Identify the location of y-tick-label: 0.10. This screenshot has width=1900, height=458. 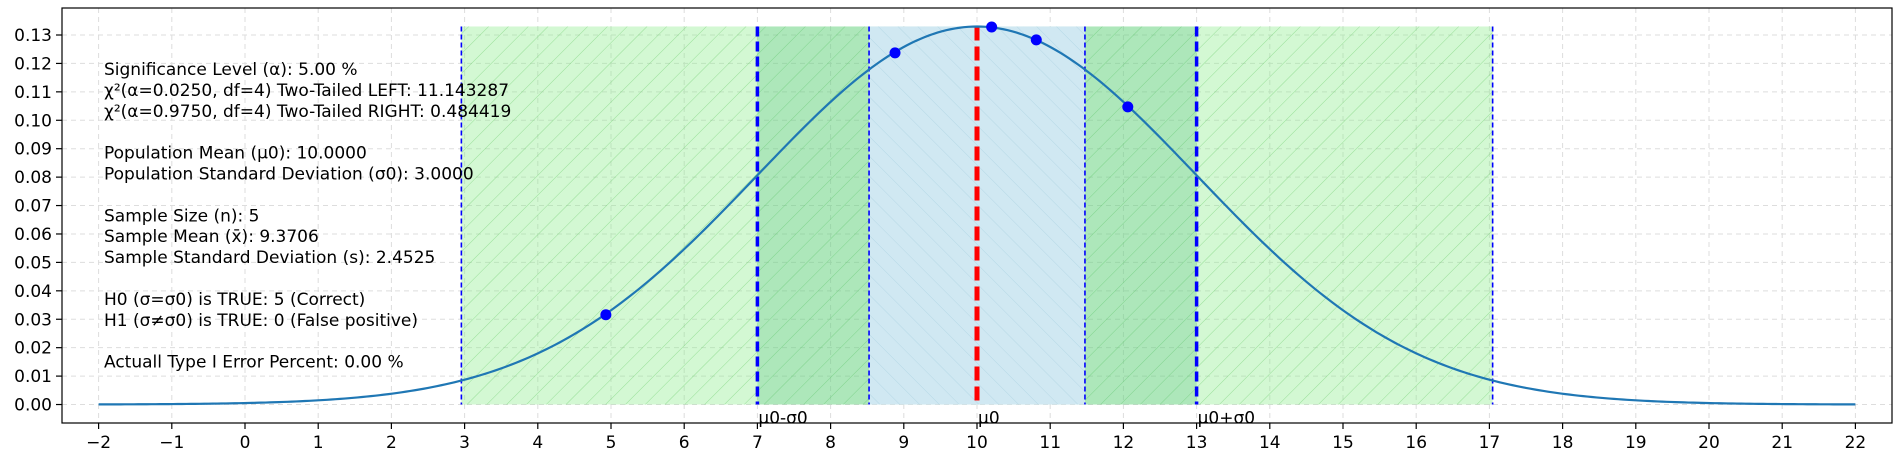
(33, 121).